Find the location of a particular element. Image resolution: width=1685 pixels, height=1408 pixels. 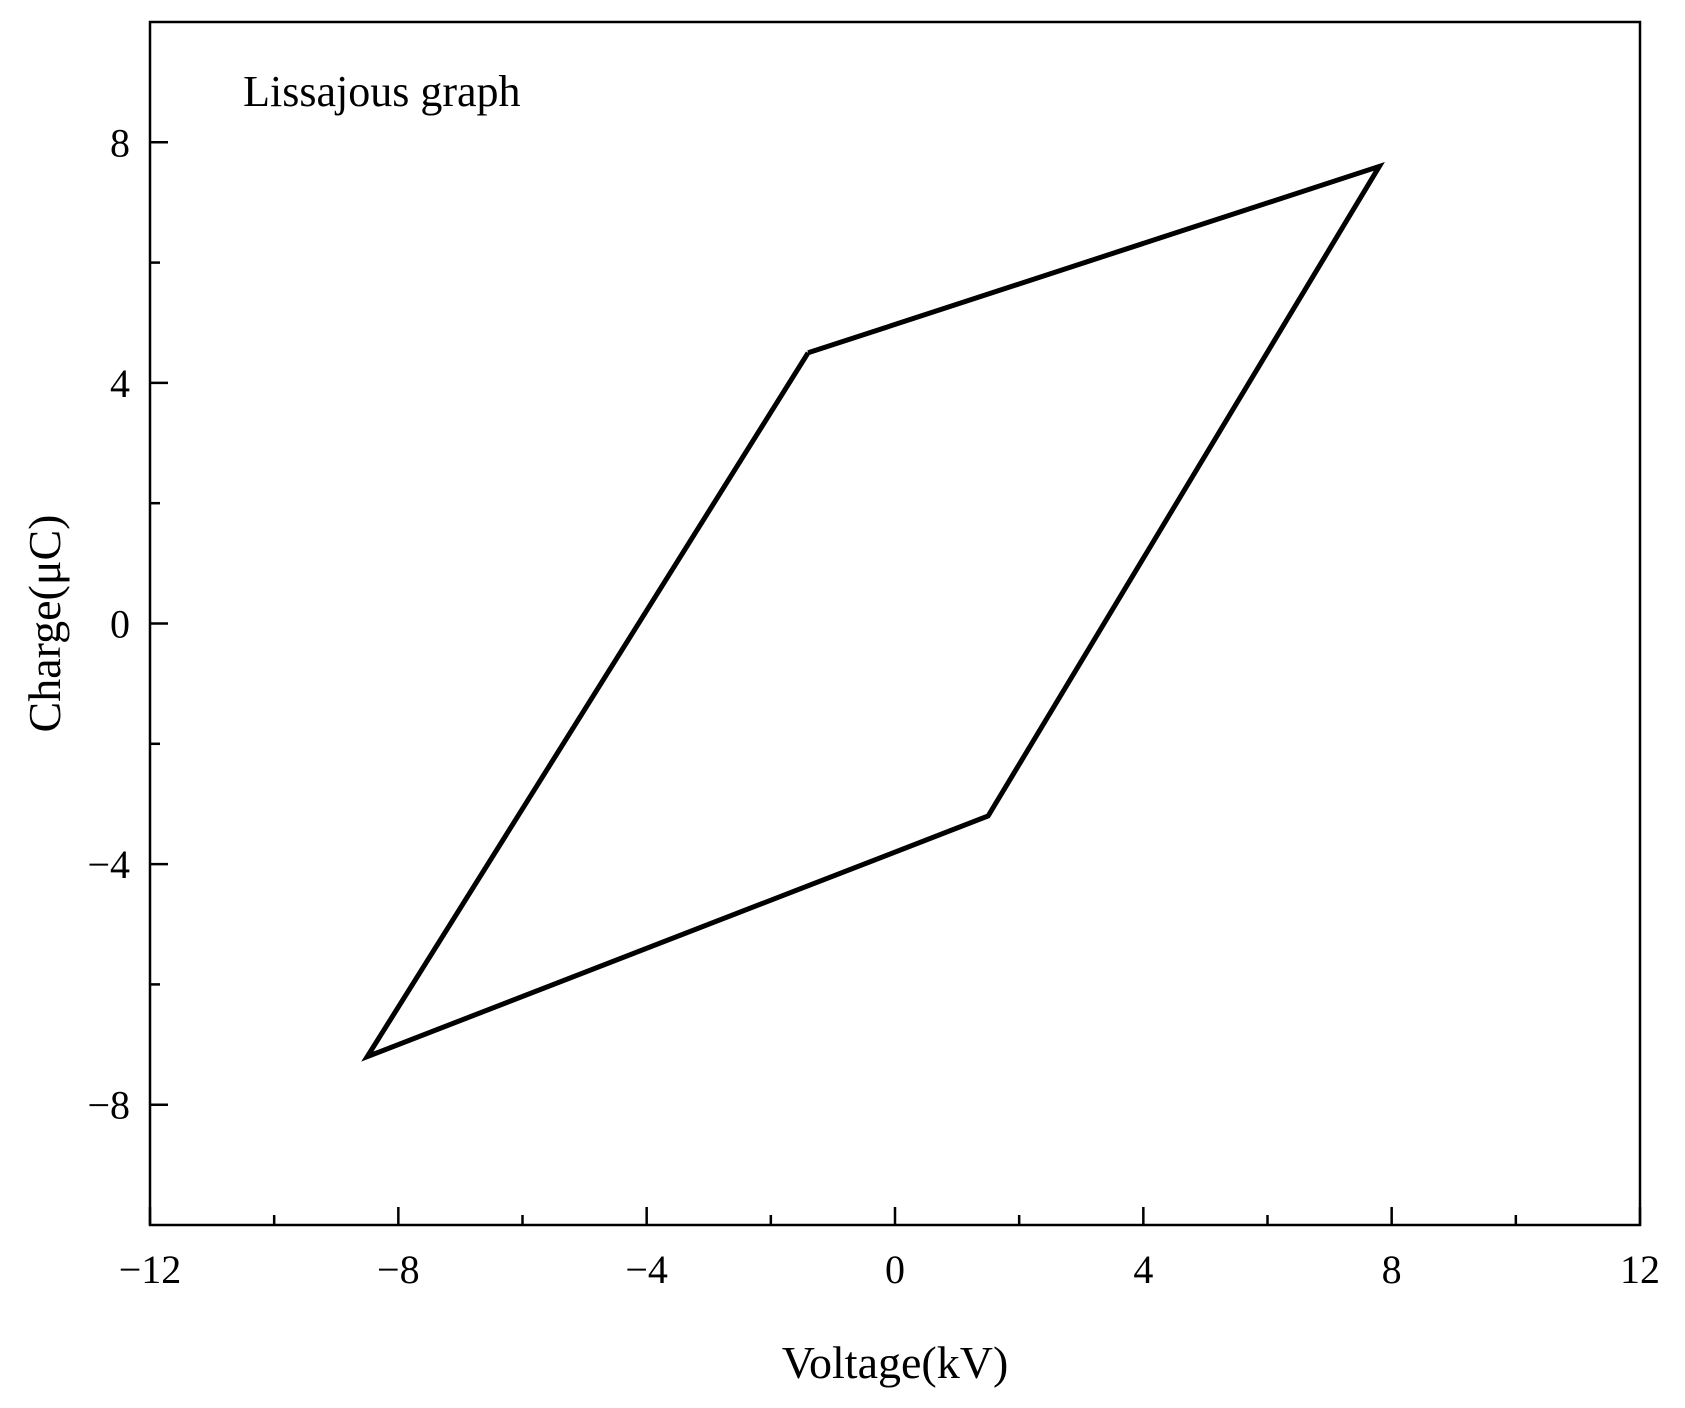

x-axis-ticks: −12 −8 −4 0 4 8 12 is located at coordinates (889, 1249).